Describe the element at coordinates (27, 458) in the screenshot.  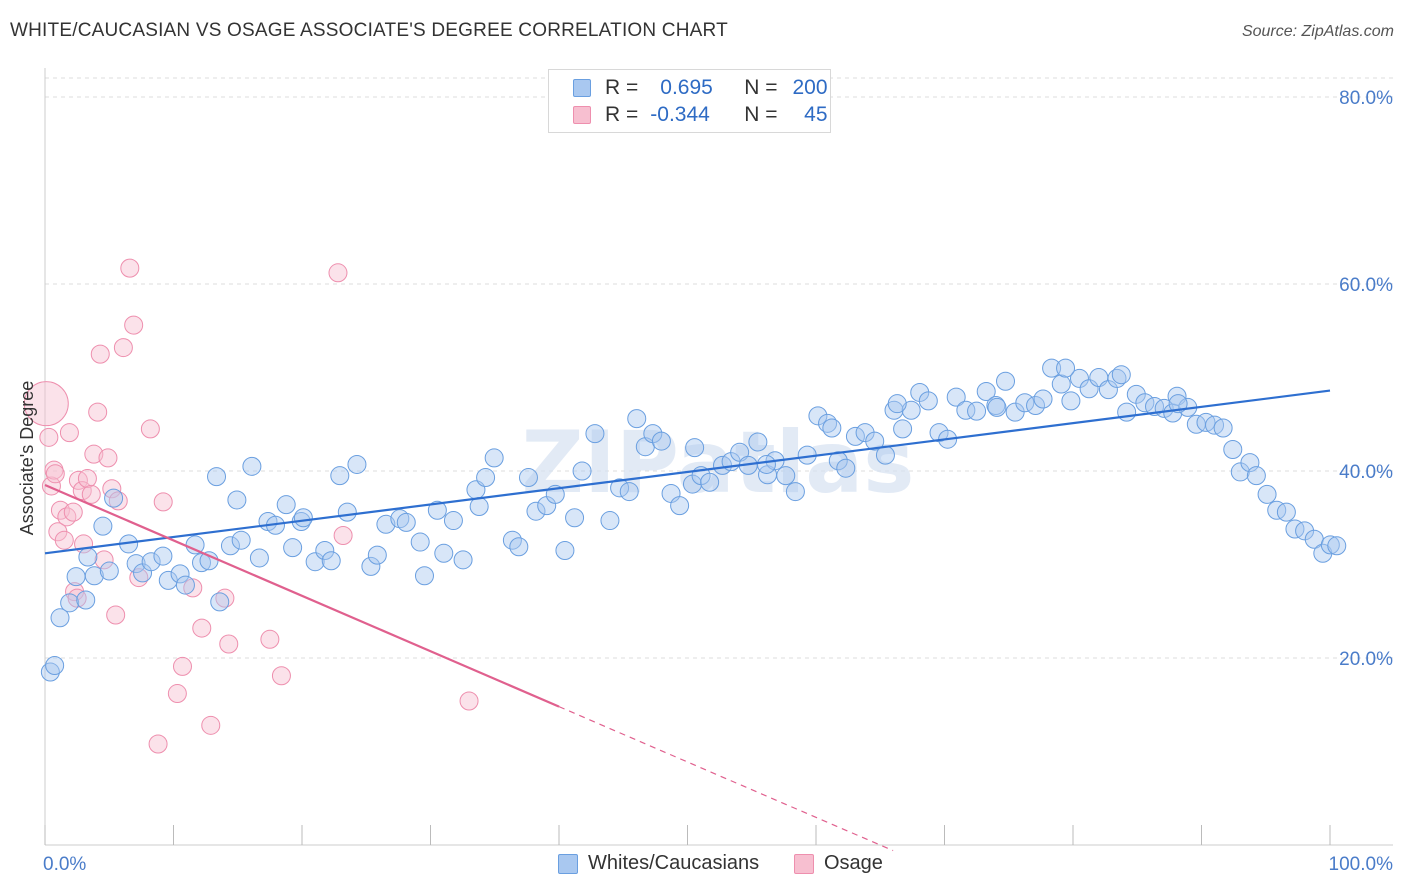
I see `y-axis-label: Associate's Degree` at that location.